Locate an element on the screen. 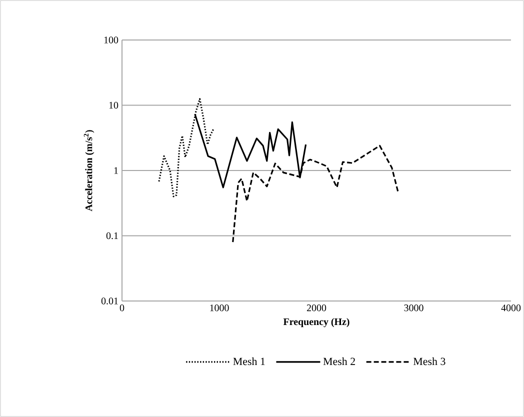 Image resolution: width=524 pixels, height=417 pixels. legend-label: Mesh 3 is located at coordinates (429, 361).